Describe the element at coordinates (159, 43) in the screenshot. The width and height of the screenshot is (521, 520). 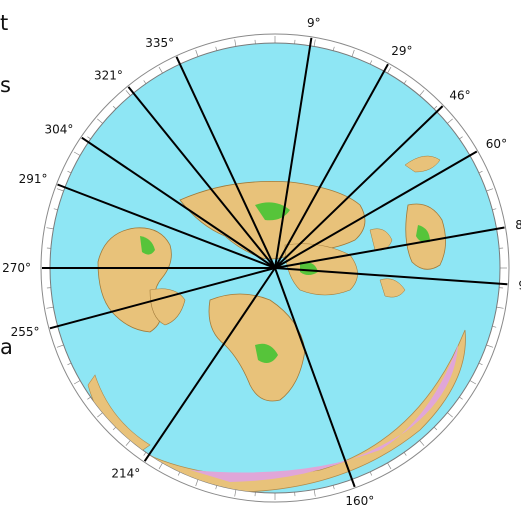
I see `bearing-label-335: 335°` at that location.